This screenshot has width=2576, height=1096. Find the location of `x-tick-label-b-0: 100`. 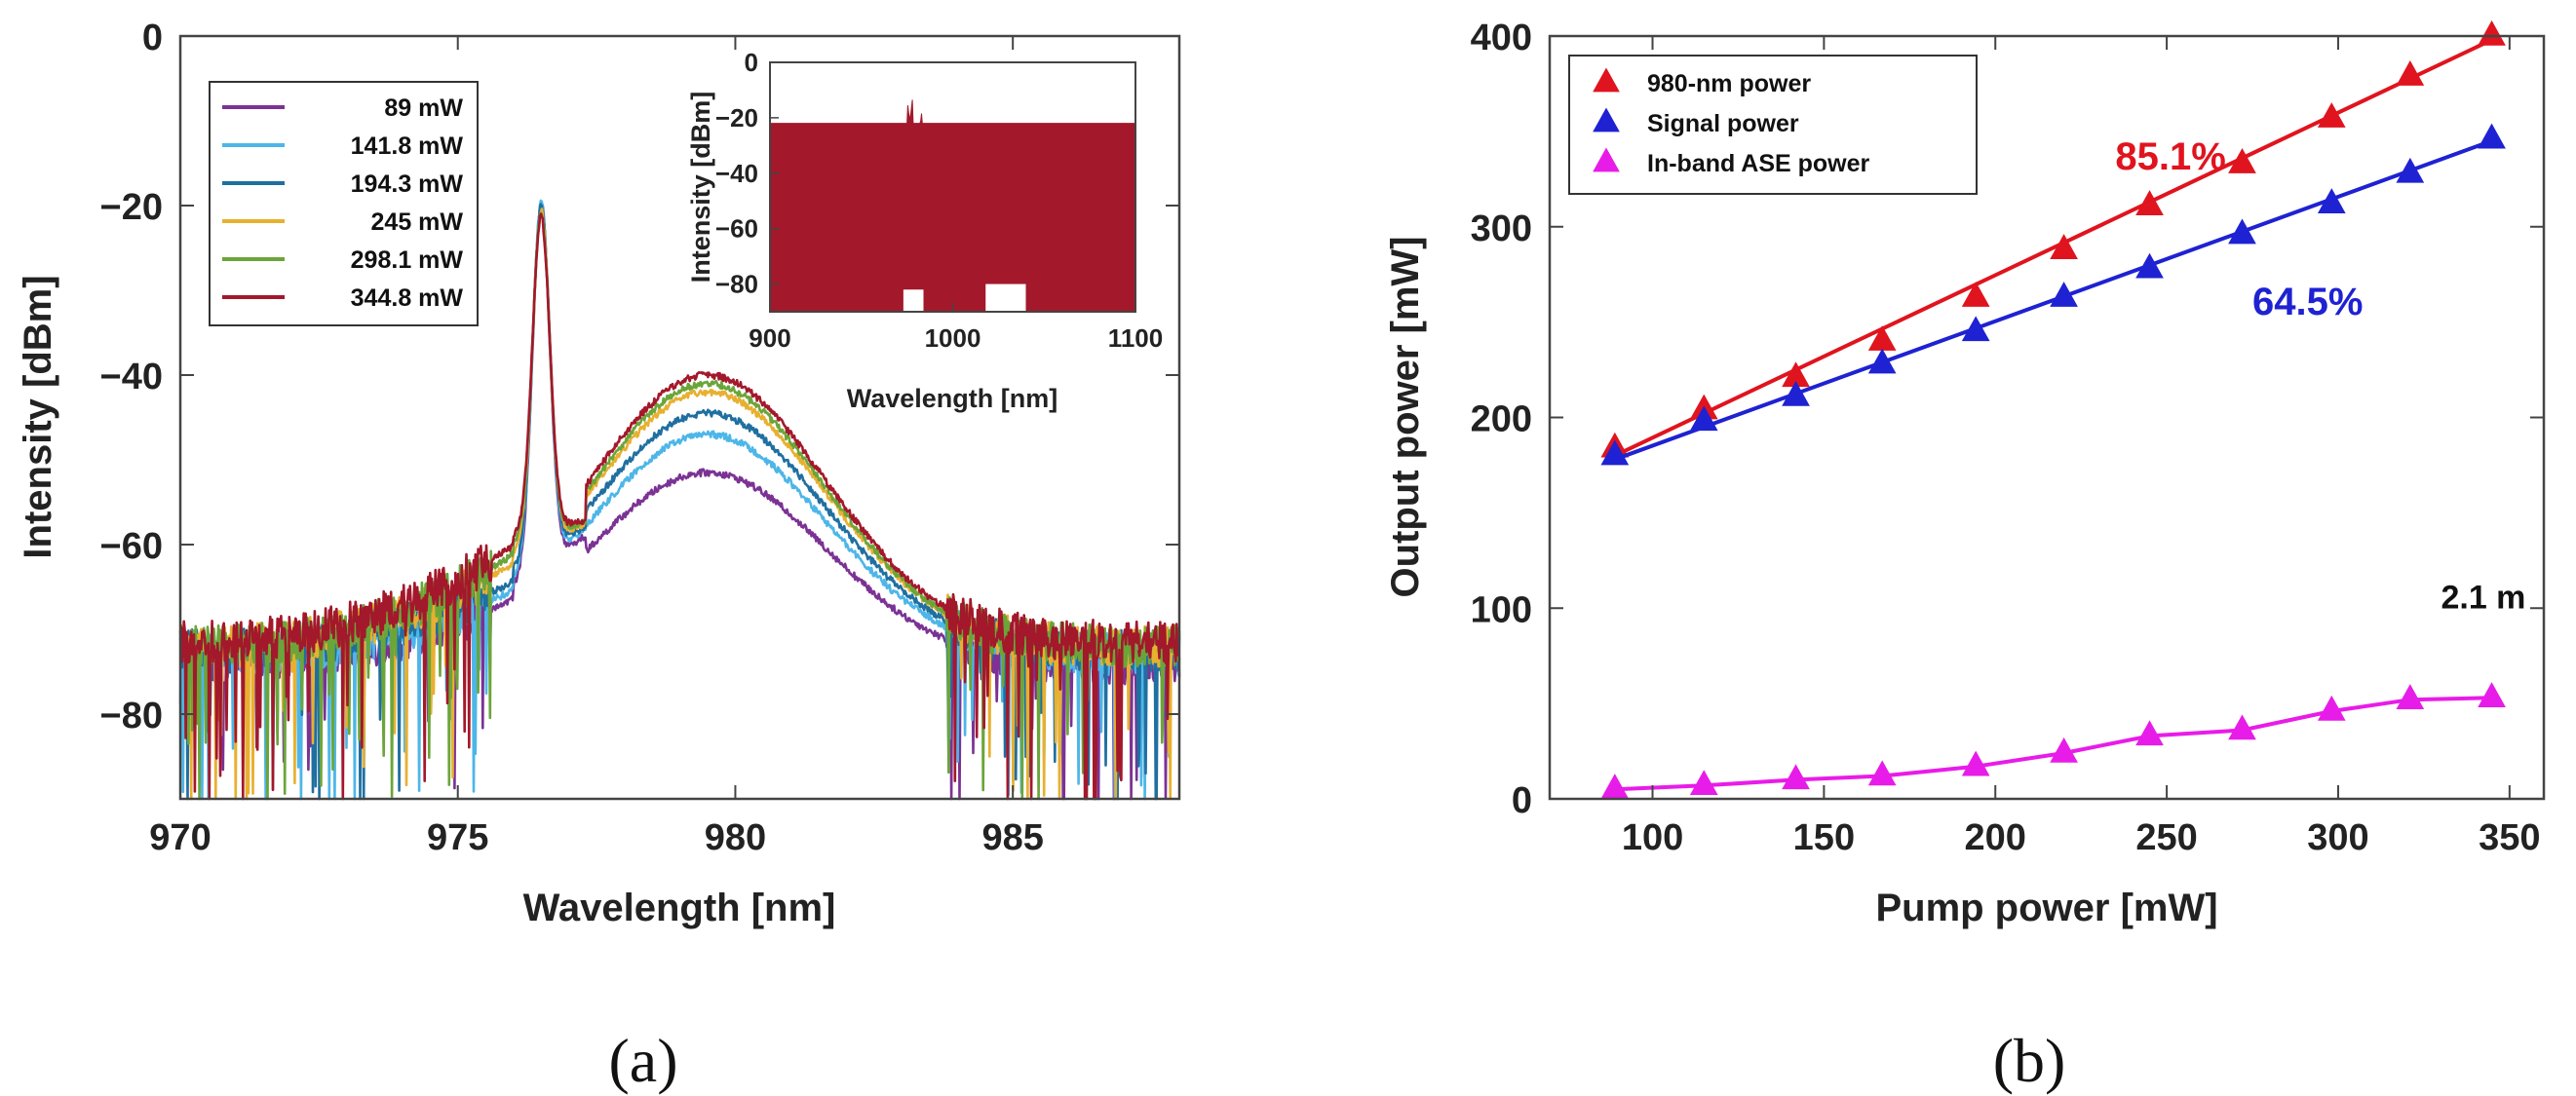

x-tick-label-b-0: 100 is located at coordinates (1652, 837).